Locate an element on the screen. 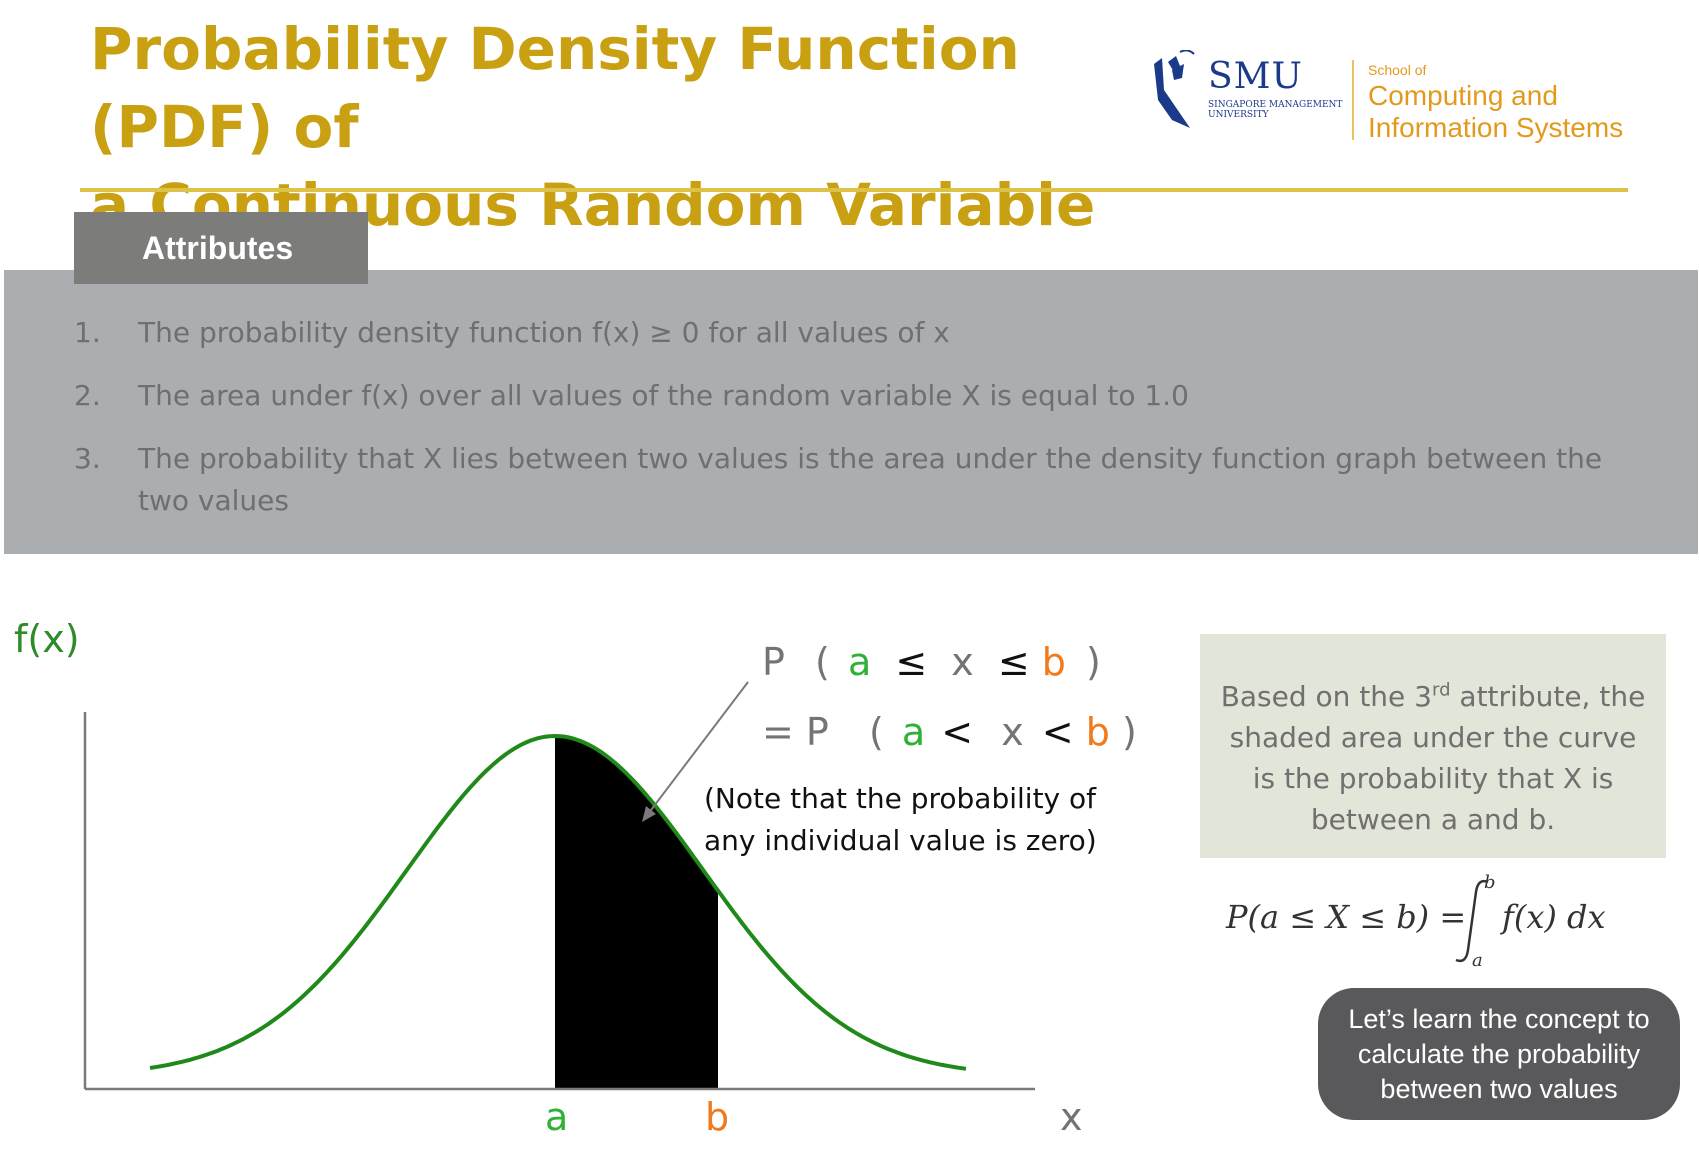 This screenshot has width=1699, height=1153. title-line-1: Probability Density Function (PDF) of is located at coordinates (555, 88).